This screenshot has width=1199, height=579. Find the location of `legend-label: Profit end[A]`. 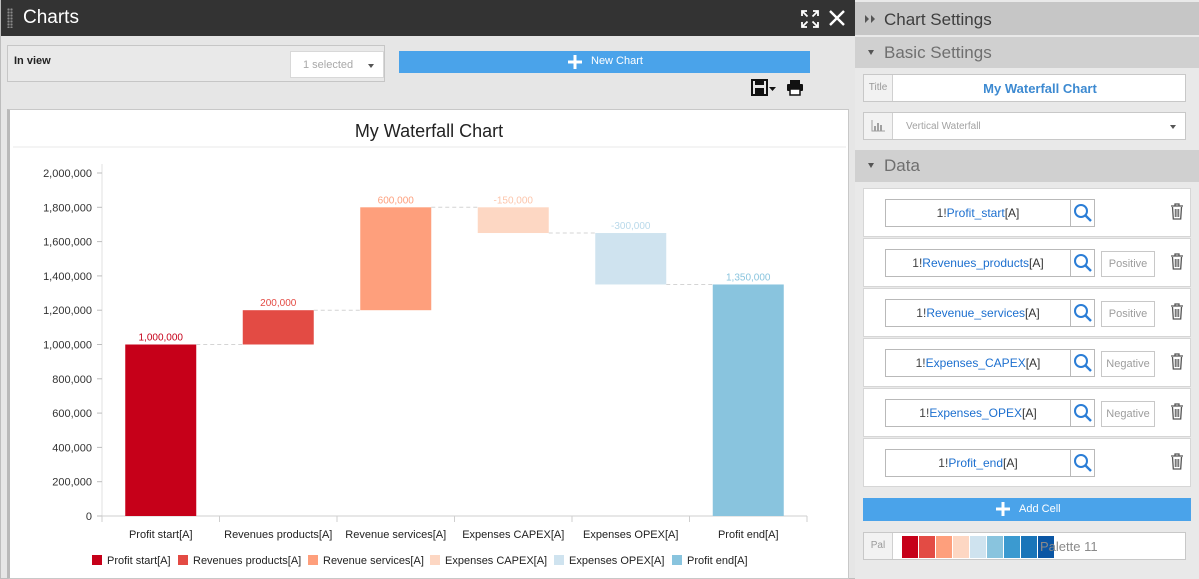

legend-label: Profit end[A] is located at coordinates (717, 561).